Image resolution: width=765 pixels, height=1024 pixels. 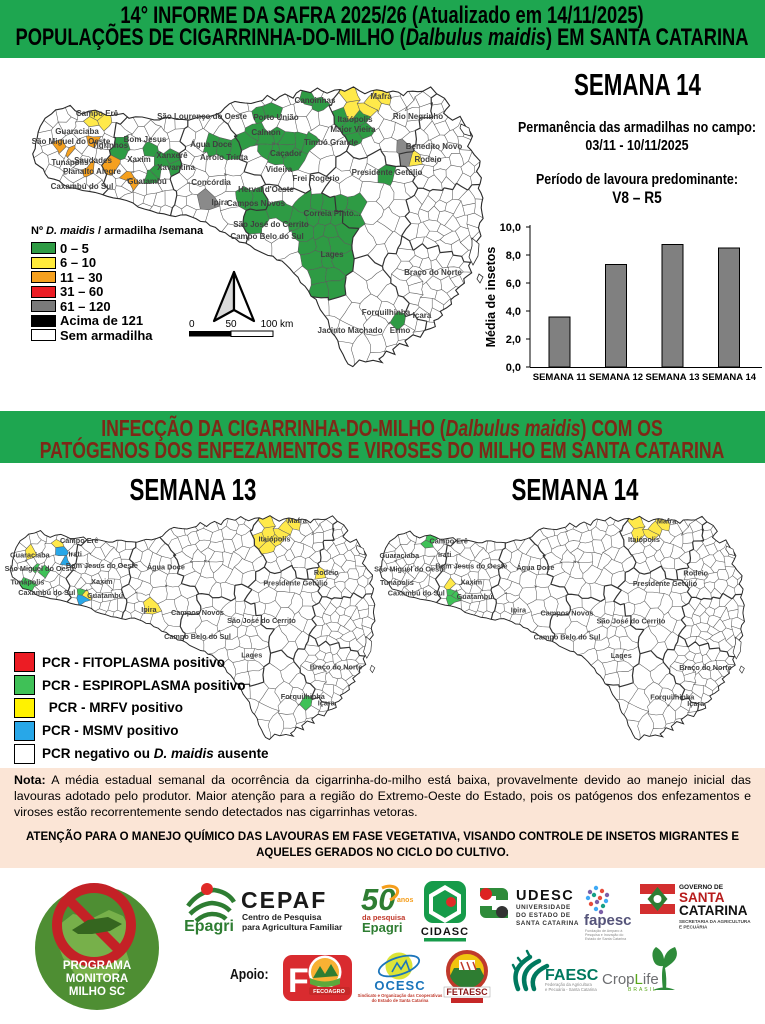 I want to click on svg-text: São Lourenço do Oeste, so click(x=202, y=116).